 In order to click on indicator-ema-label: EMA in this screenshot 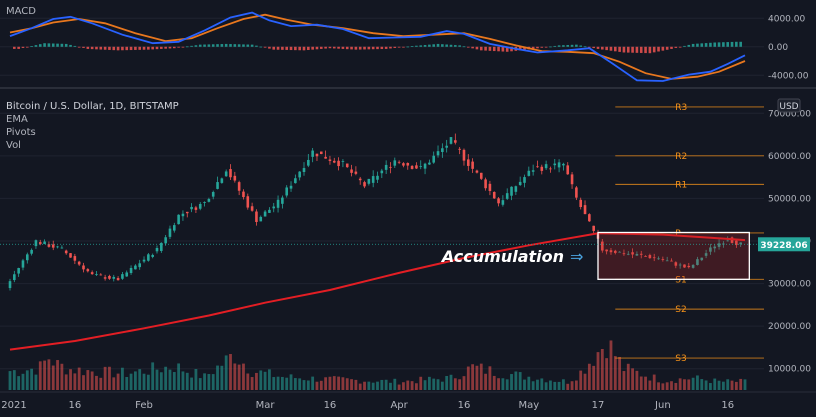, I will do `click(17, 119)`.